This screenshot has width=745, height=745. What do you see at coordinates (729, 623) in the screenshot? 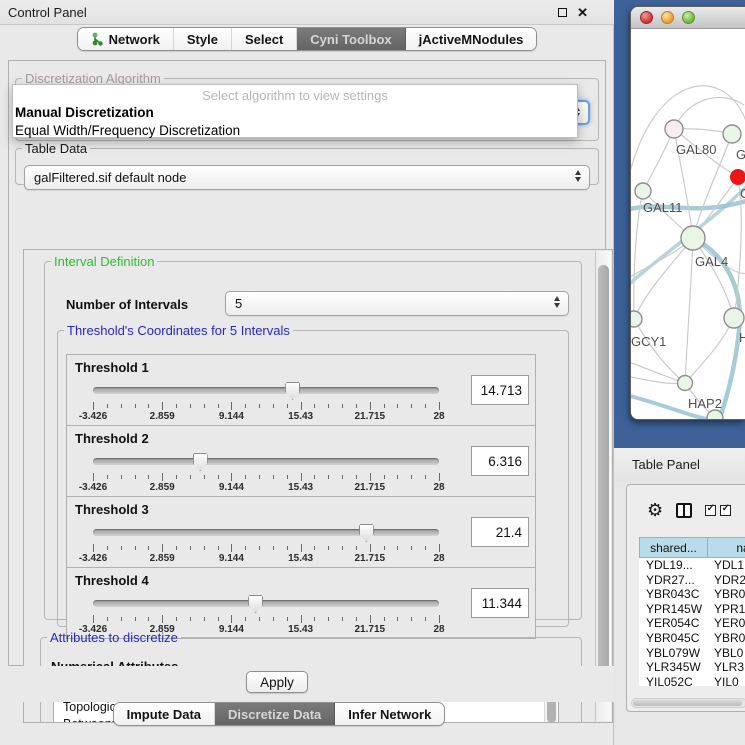
I see `table-cell: YER0` at bounding box center [729, 623].